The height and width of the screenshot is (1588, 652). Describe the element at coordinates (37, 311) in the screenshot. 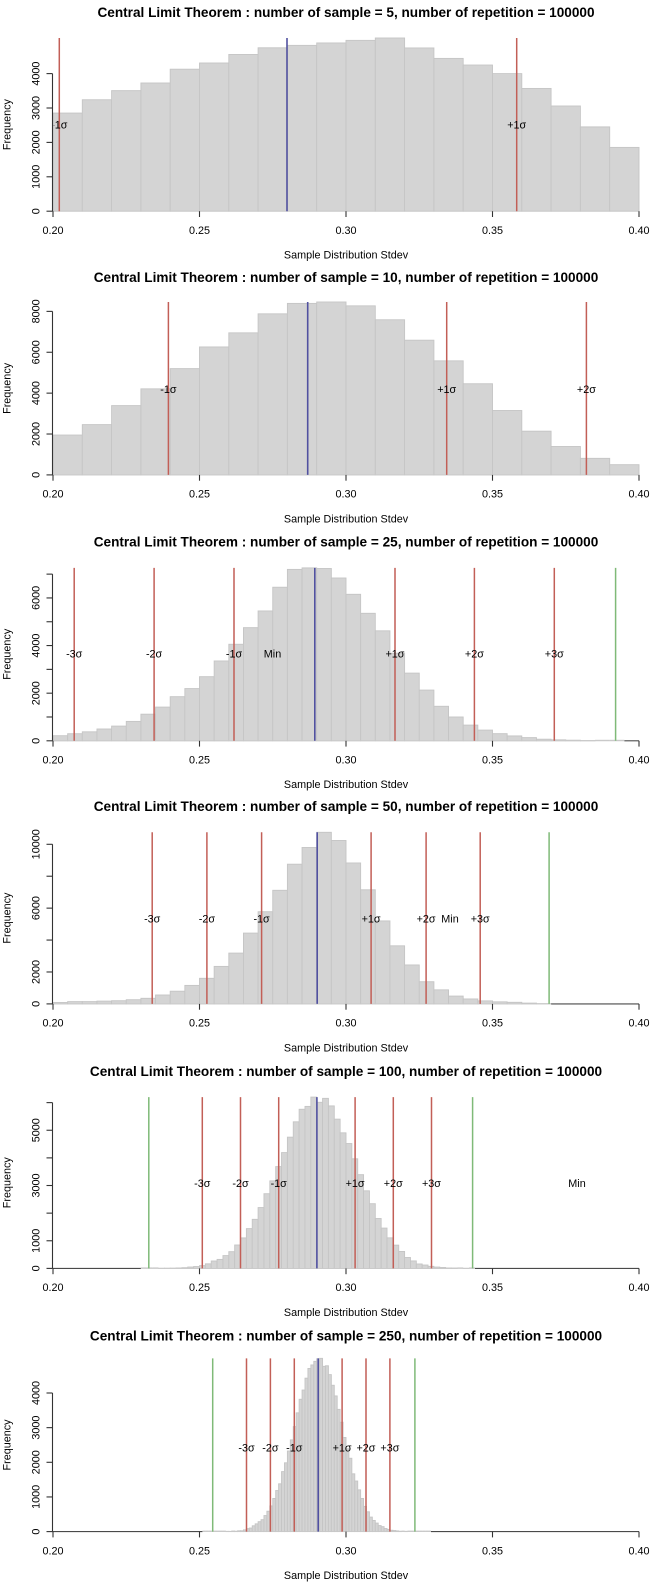

I see `svg-text: 8000` at that location.